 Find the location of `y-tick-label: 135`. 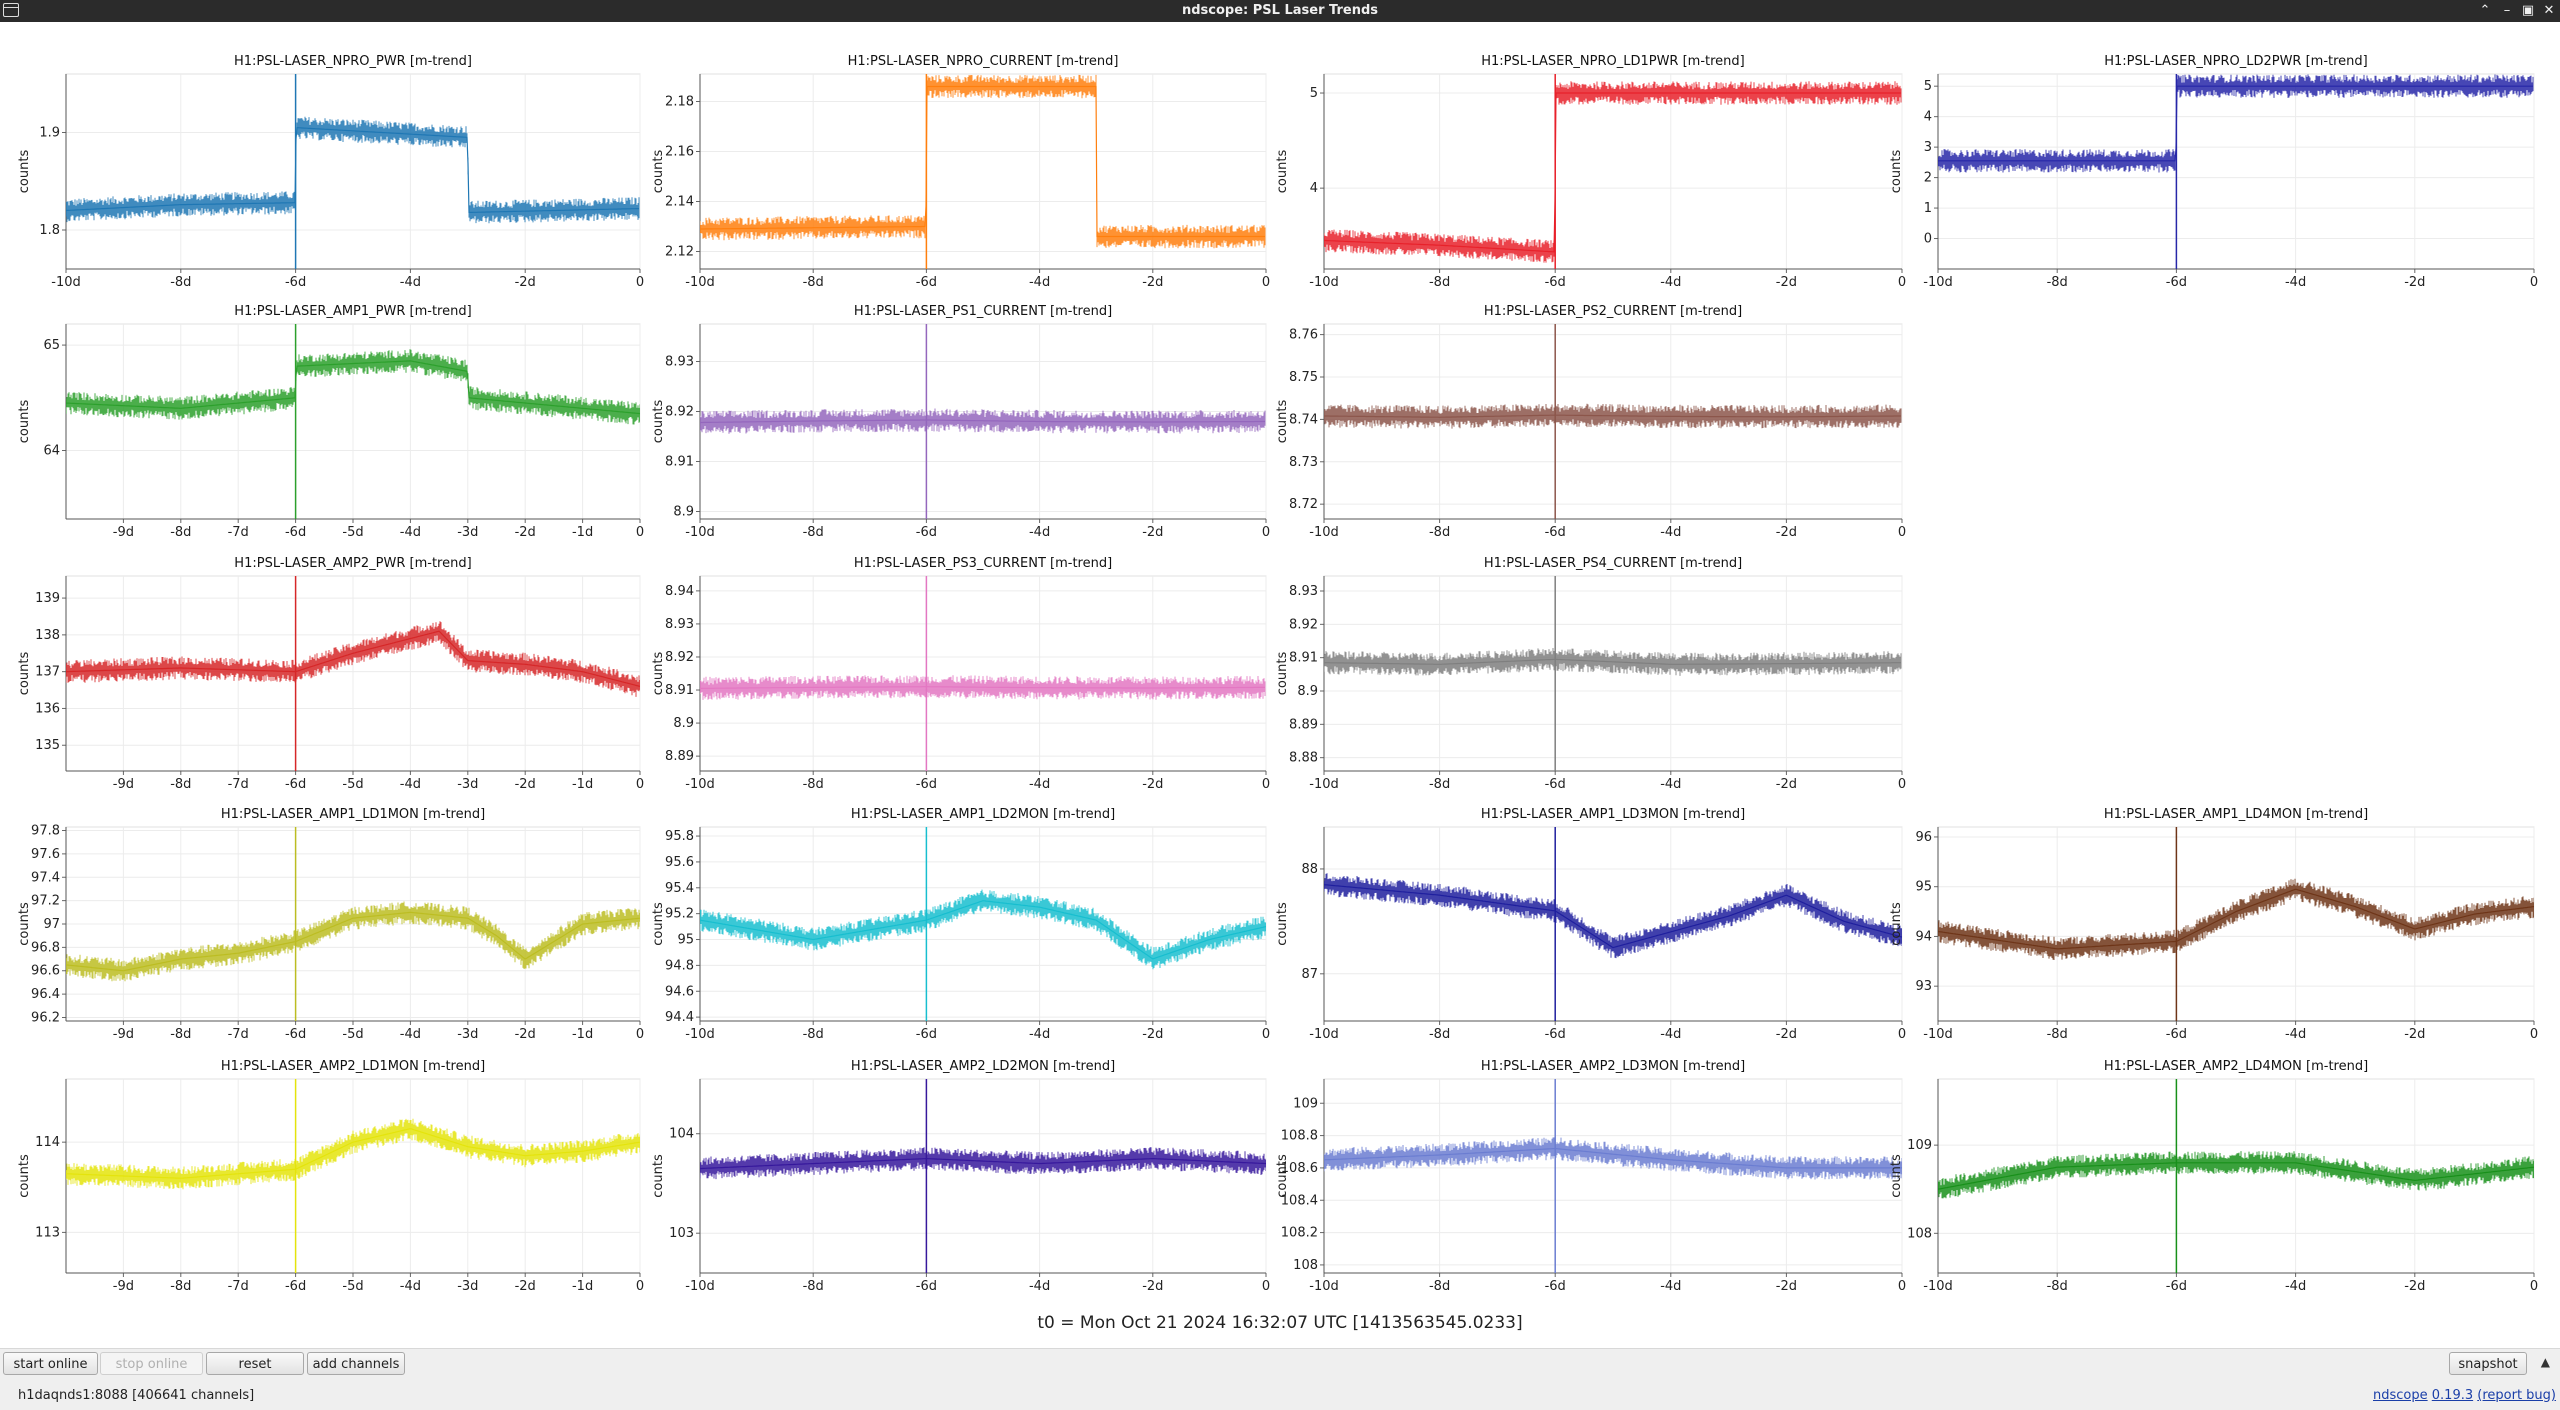

y-tick-label: 135 is located at coordinates (47, 745).